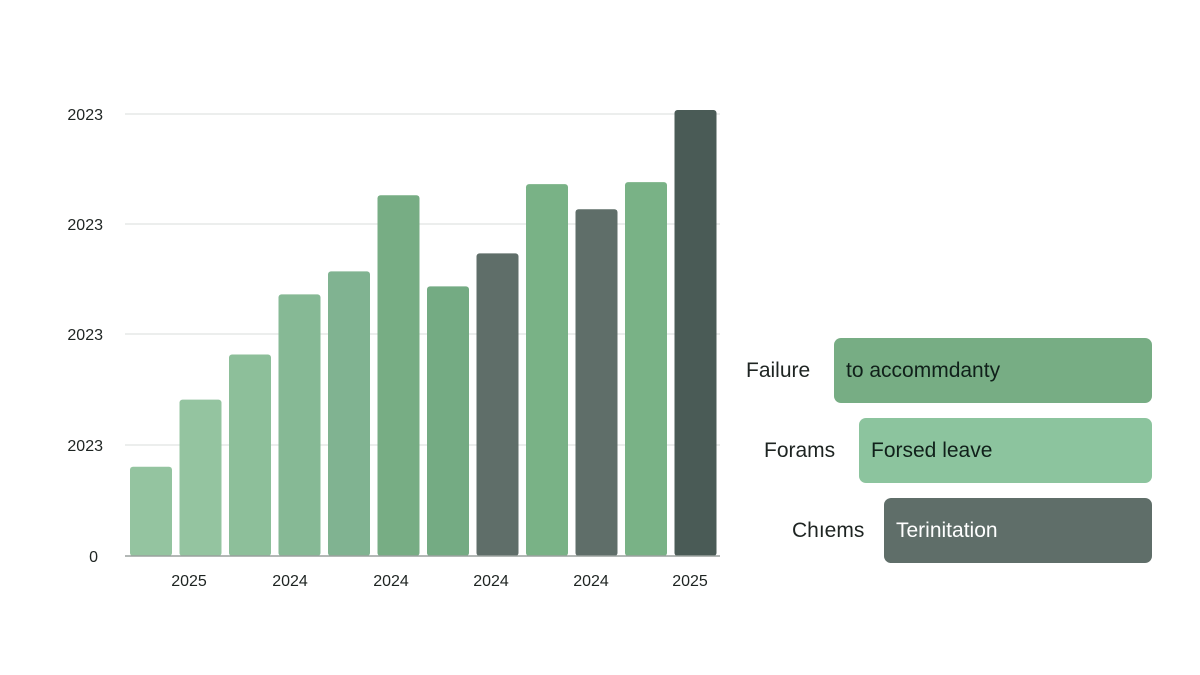 The image size is (1200, 675). What do you see at coordinates (1005, 450) in the screenshot?
I see `legend-entry-1-bar: Forsed leave` at bounding box center [1005, 450].